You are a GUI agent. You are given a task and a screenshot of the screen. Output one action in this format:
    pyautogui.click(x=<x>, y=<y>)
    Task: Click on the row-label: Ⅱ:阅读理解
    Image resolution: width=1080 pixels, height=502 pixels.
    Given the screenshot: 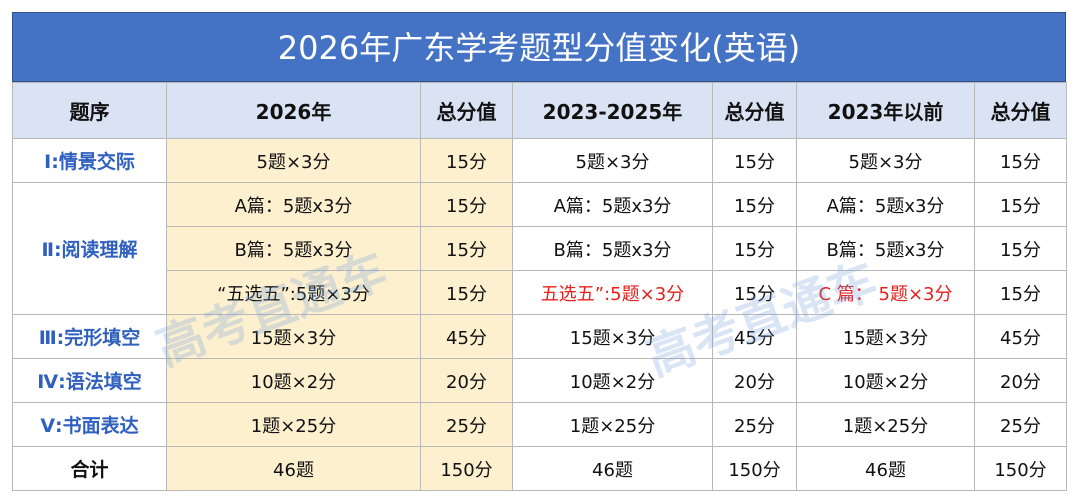 What is the action you would take?
    pyautogui.click(x=89, y=248)
    